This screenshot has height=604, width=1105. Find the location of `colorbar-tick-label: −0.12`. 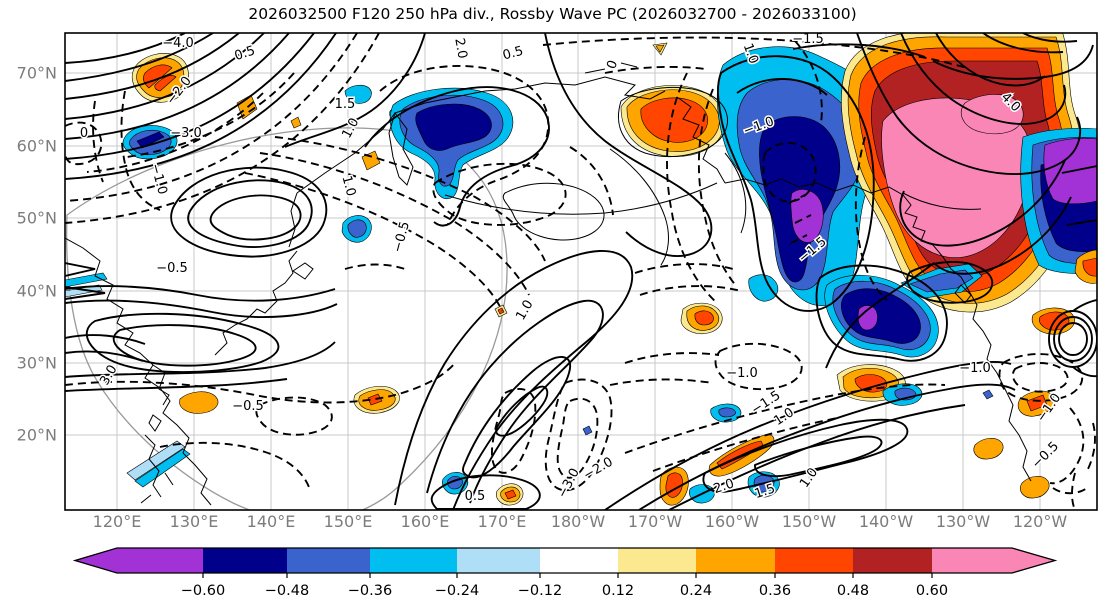

colorbar-tick-label: −0.12 is located at coordinates (540, 591).